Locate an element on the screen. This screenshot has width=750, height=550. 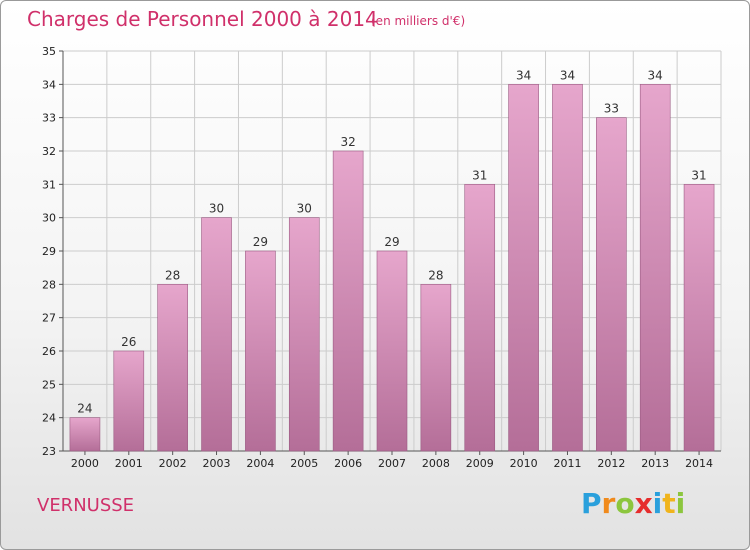
y-tick-label: 27 is located at coordinates (49, 318).